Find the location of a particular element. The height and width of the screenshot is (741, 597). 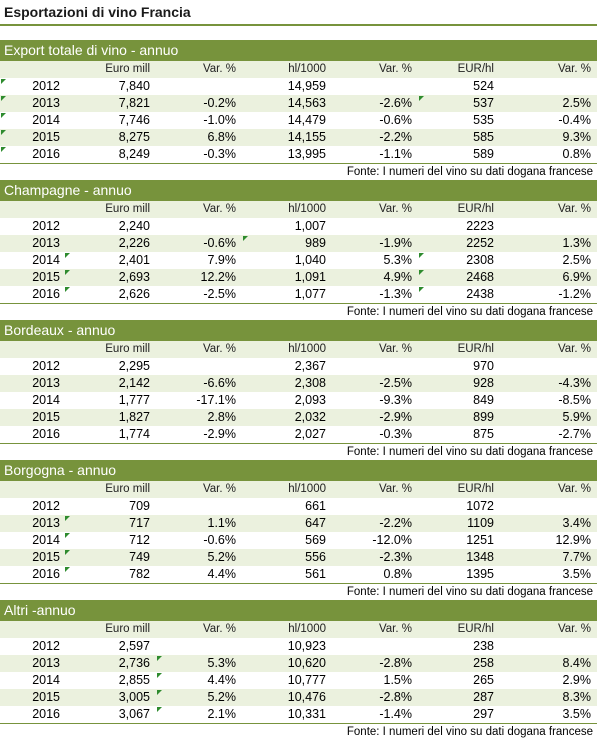

value-cell: 556 is located at coordinates (315, 557).